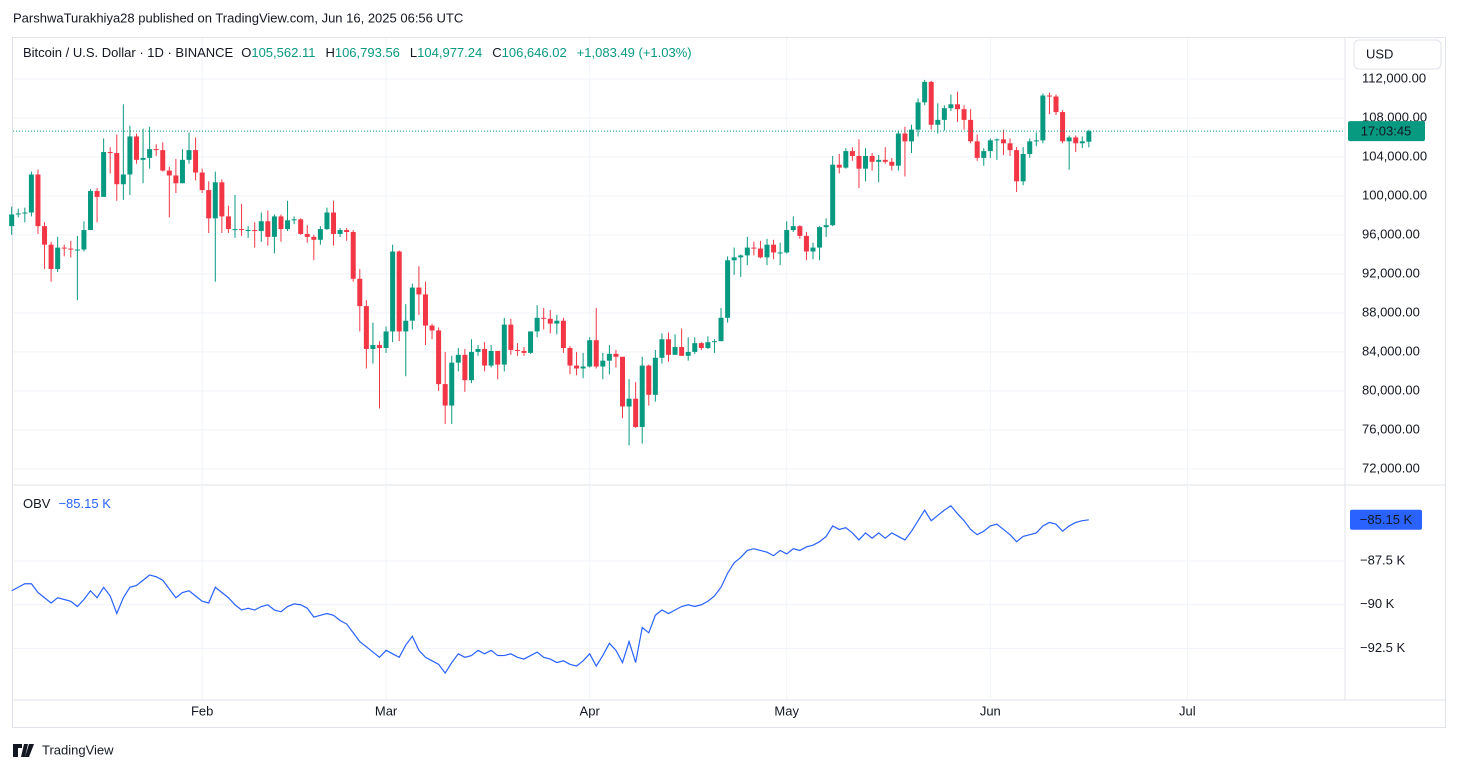 The image size is (1459, 772). I want to click on legend-value: 104,977.24, so click(449, 52).